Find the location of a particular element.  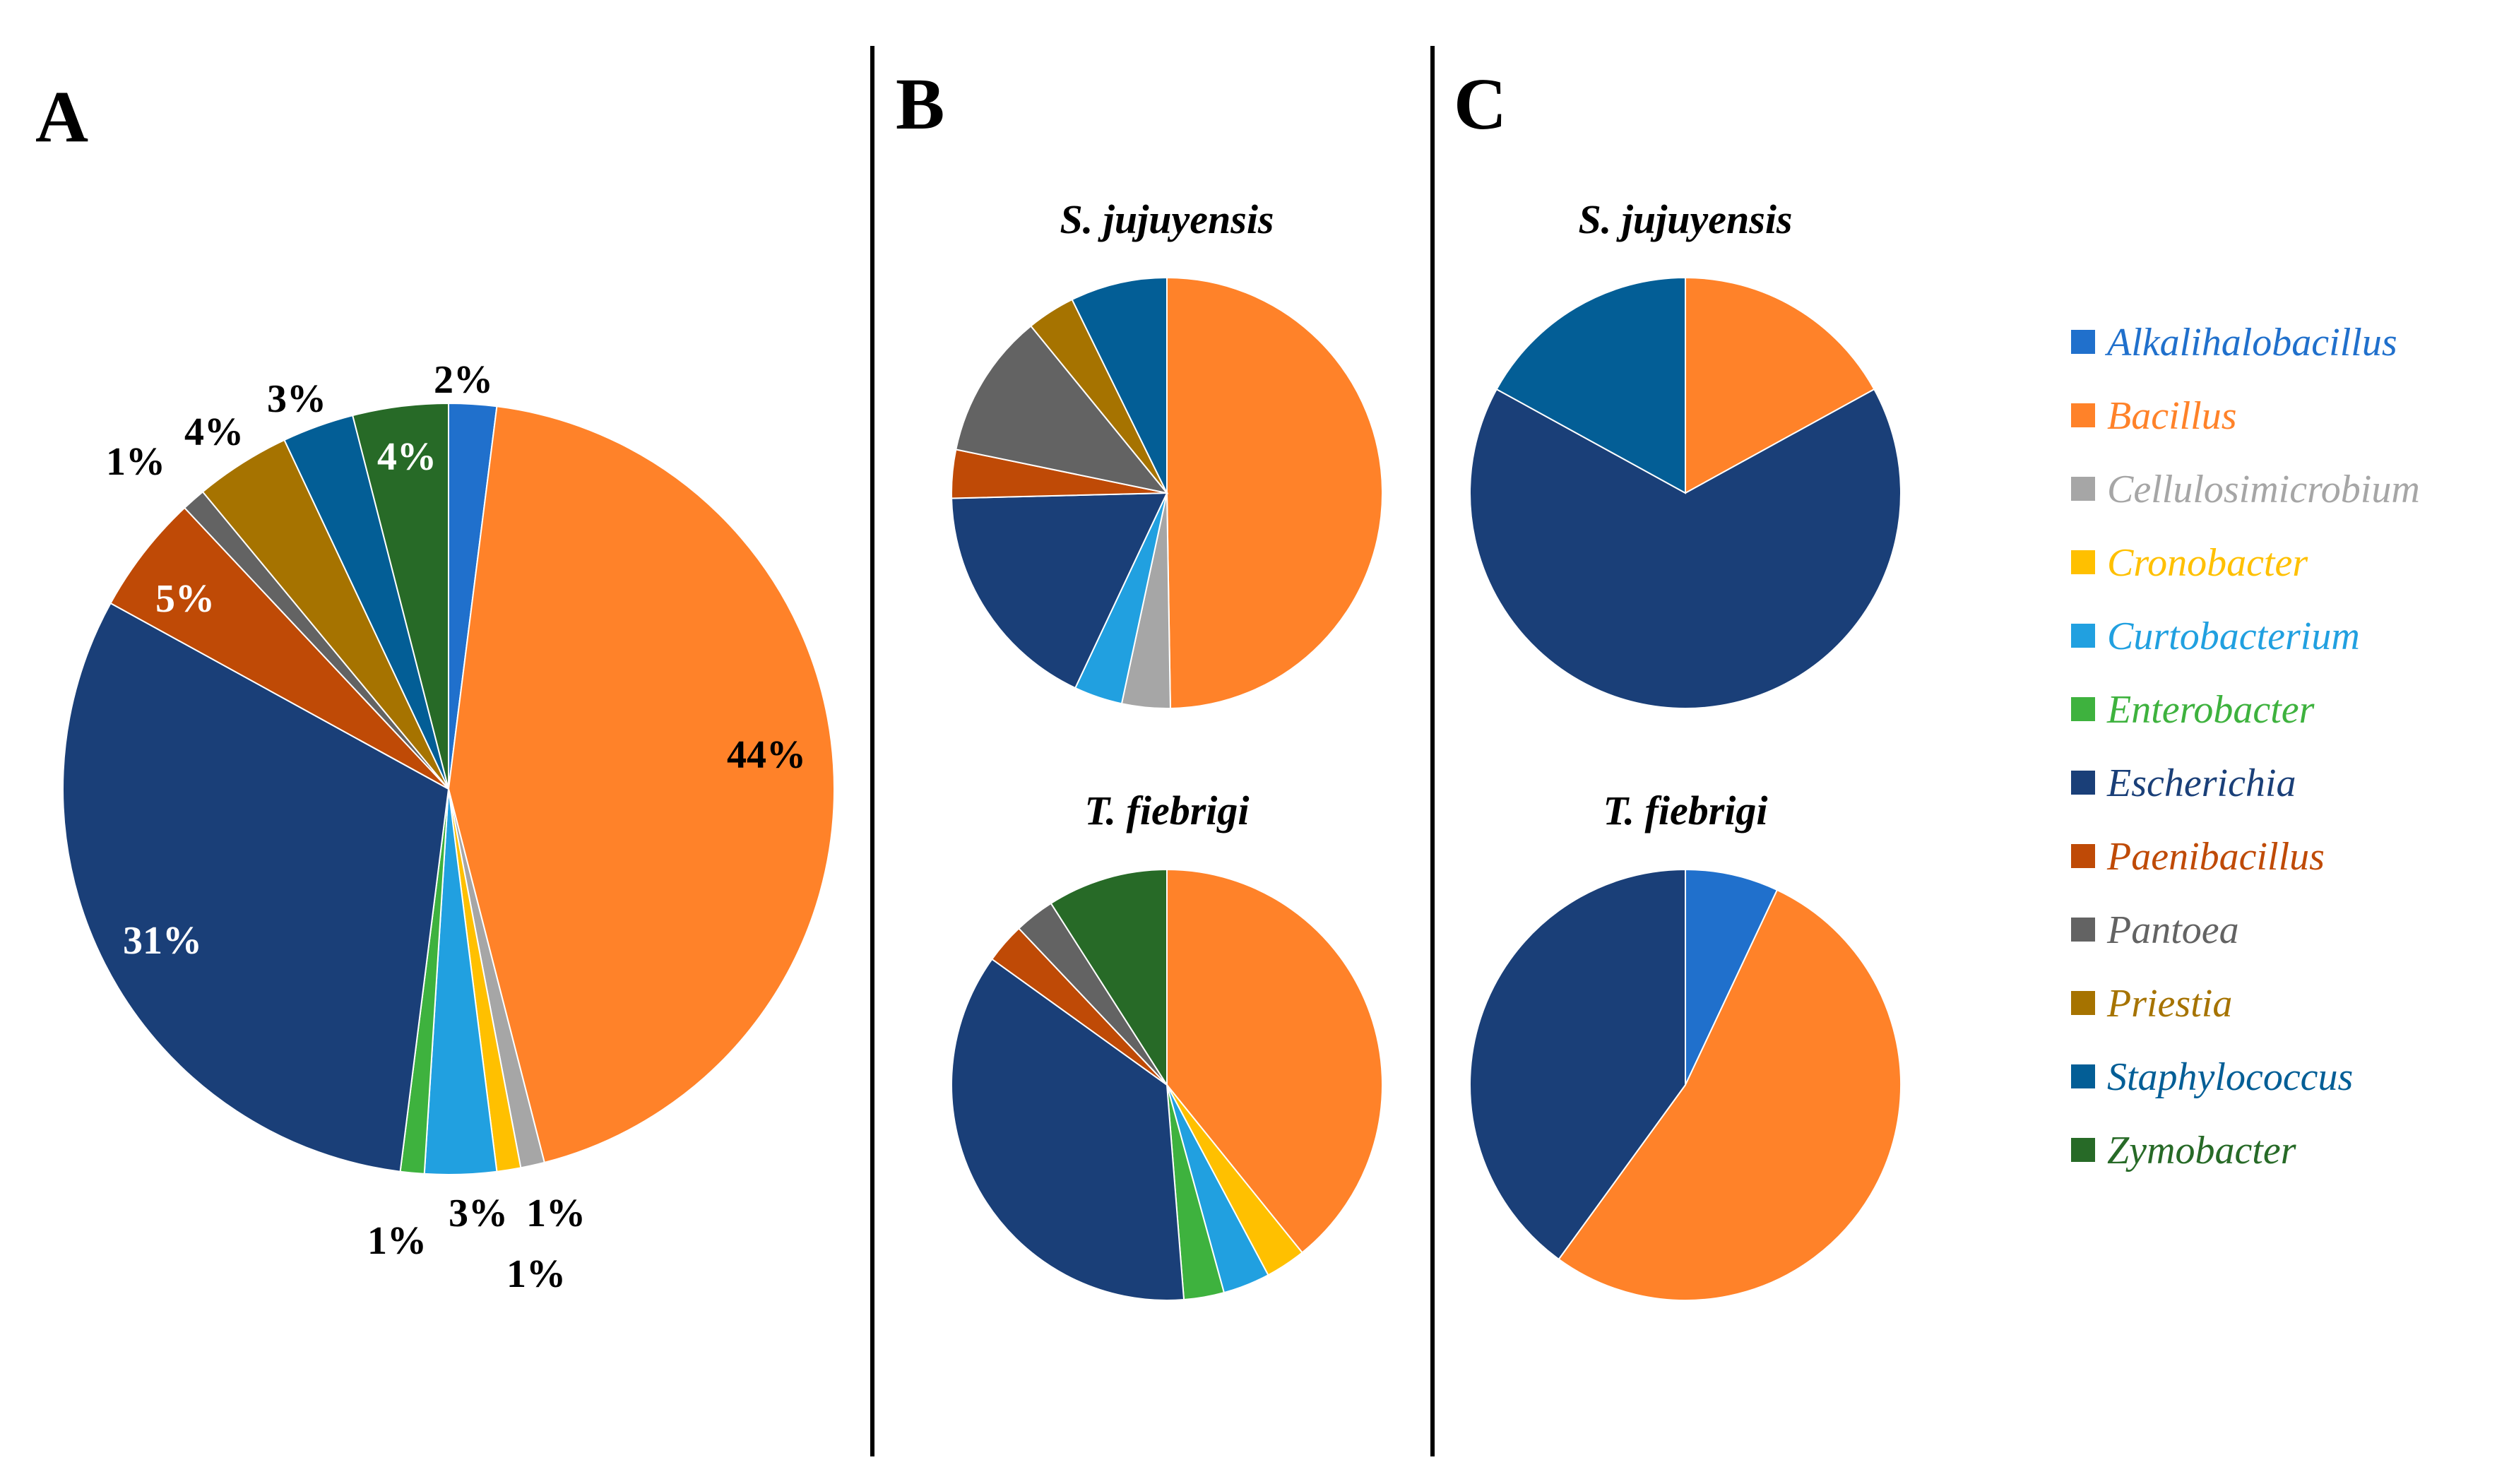

legend-label-cellulosimicrobium: Cellulosimicrobium is located at coordinates (2263, 489).